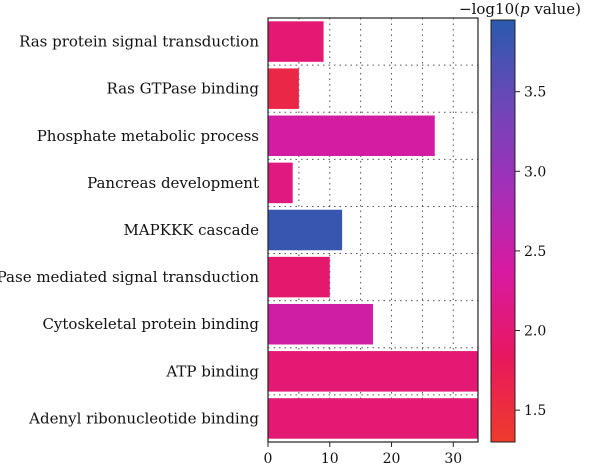  I want to click on colorbar-title: −log10(p value), so click(520, 9).